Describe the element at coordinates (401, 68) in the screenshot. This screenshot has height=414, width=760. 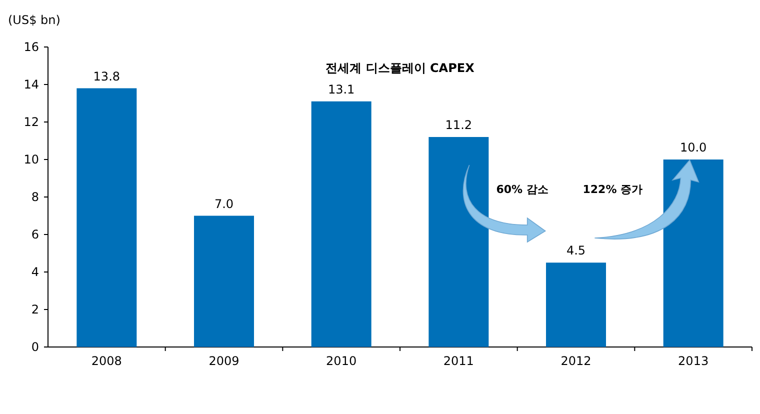
I see `text: 전세계 디스플레이 CAPEX` at that location.